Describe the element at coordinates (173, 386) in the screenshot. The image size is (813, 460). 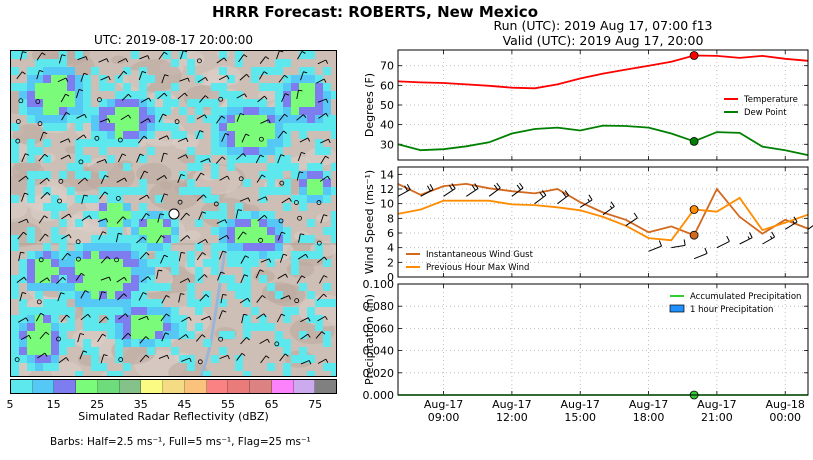
I see `reflectivity-colorbar` at that location.